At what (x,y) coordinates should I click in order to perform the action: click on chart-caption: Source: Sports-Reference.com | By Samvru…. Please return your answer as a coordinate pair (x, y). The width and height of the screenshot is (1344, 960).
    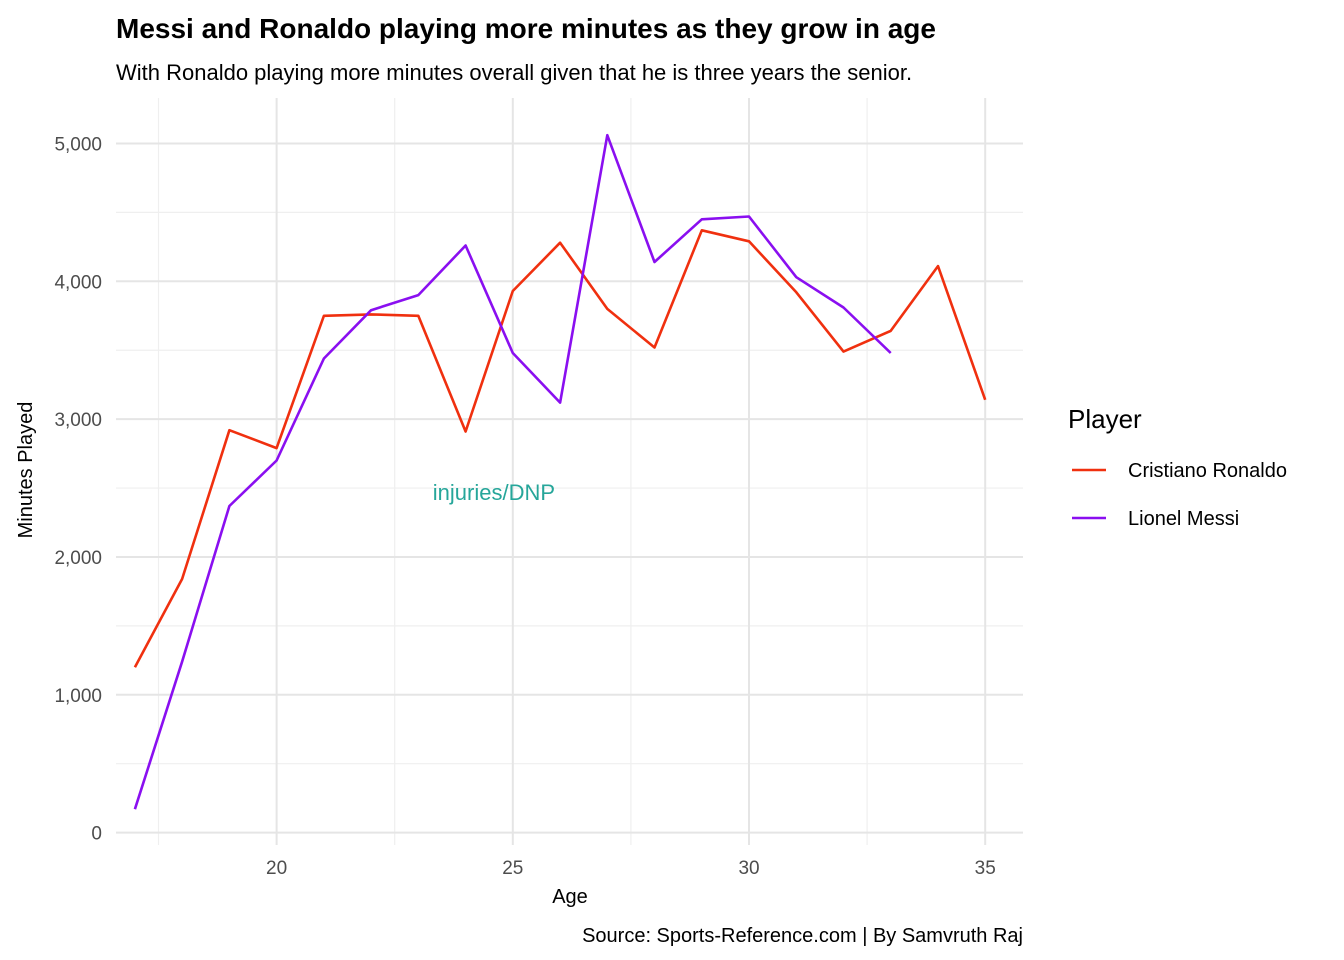
    Looking at the image, I should click on (802, 936).